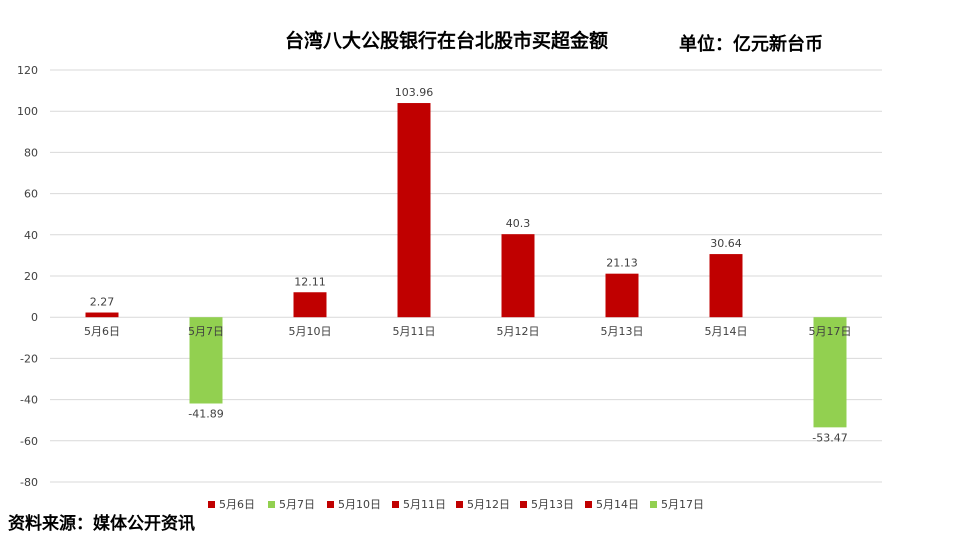  What do you see at coordinates (206, 331) in the screenshot?
I see `x-tick-label: 5月7日` at bounding box center [206, 331].